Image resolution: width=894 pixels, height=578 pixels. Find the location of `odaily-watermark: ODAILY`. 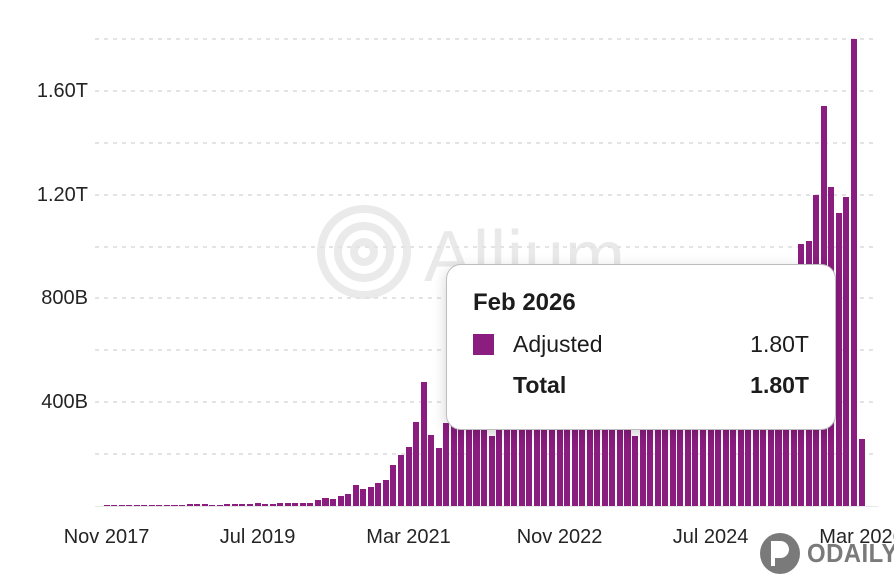

odaily-watermark: ODAILY is located at coordinates (827, 553).